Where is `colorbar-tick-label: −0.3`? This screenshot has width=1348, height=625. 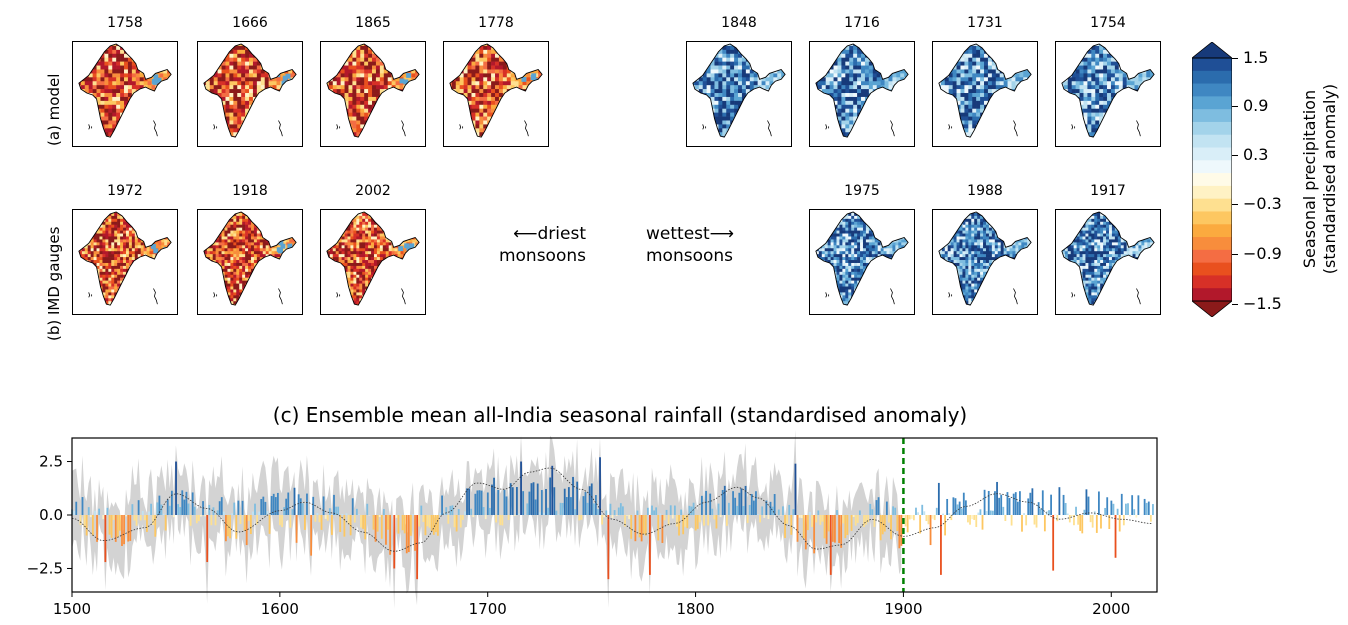
colorbar-tick-label: −0.3 is located at coordinates (1262, 203).